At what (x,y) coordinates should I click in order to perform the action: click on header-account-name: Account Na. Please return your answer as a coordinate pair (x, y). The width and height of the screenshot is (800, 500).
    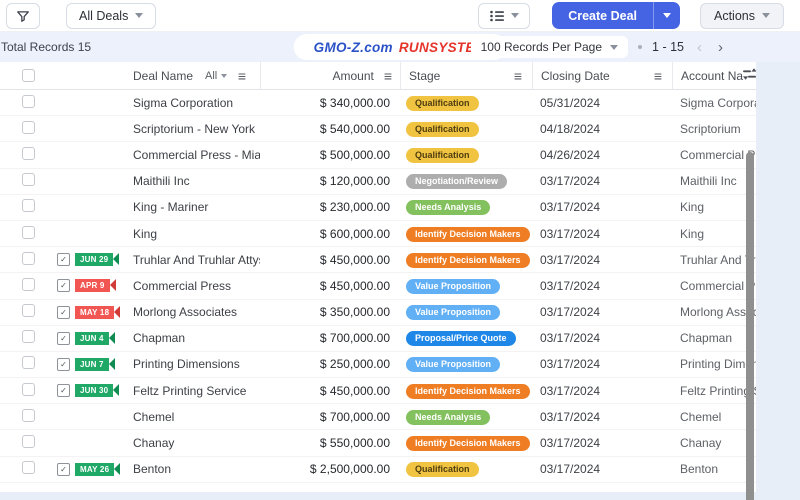
    Looking at the image, I should click on (714, 75).